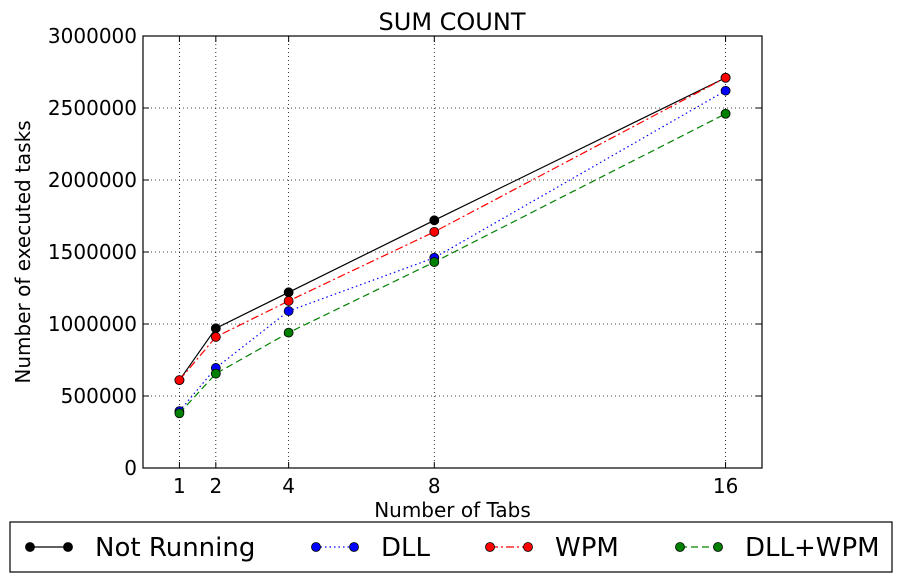 The height and width of the screenshot is (582, 903). I want to click on legend-entry: WPM, so click(552, 548).